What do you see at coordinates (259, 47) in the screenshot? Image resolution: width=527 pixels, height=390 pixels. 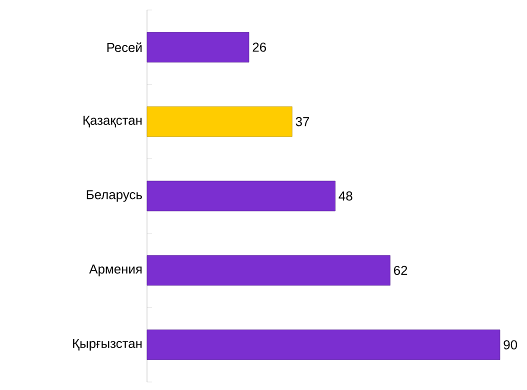 I see `data-label: 26` at bounding box center [259, 47].